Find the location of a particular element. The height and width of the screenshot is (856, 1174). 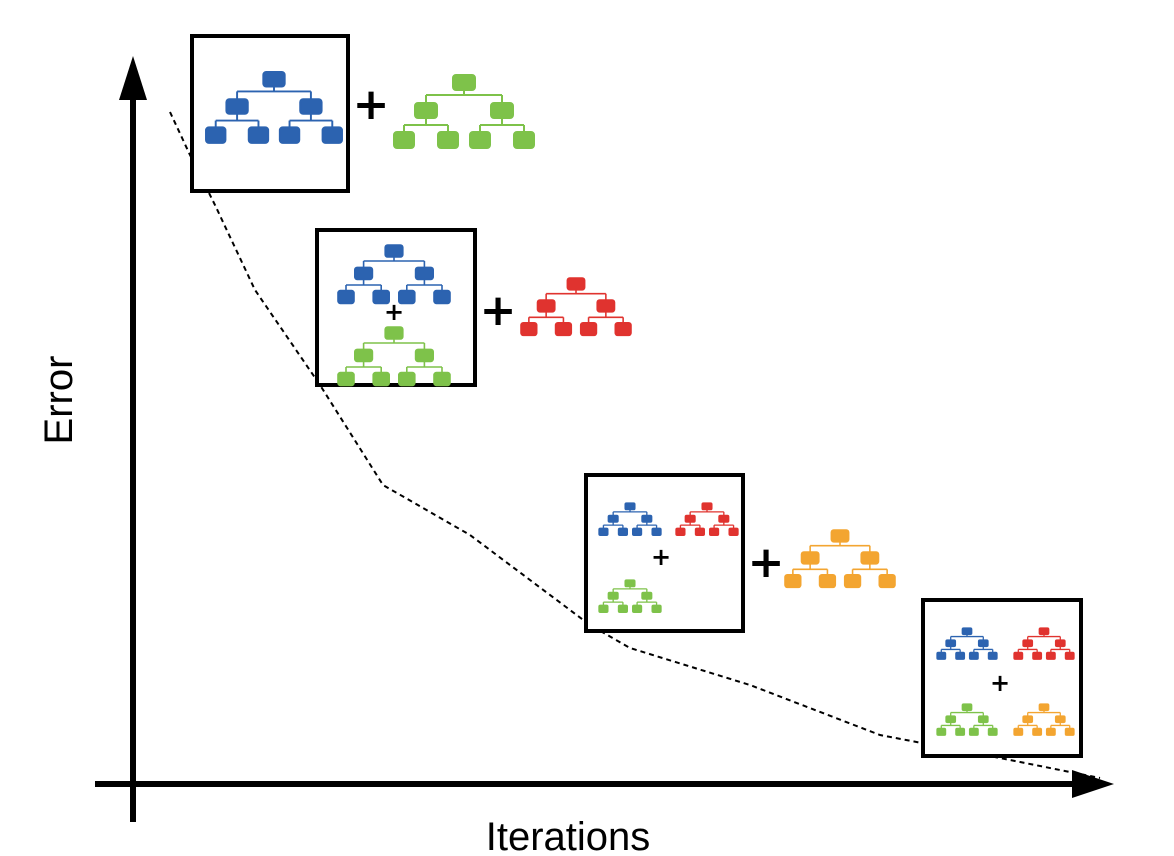

stage-3: + + is located at coordinates (740, 553).